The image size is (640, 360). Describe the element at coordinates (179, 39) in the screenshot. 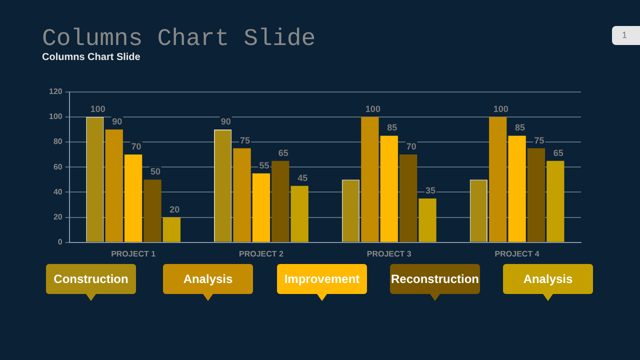

I see `chart-title: Columns Chart Slide` at that location.